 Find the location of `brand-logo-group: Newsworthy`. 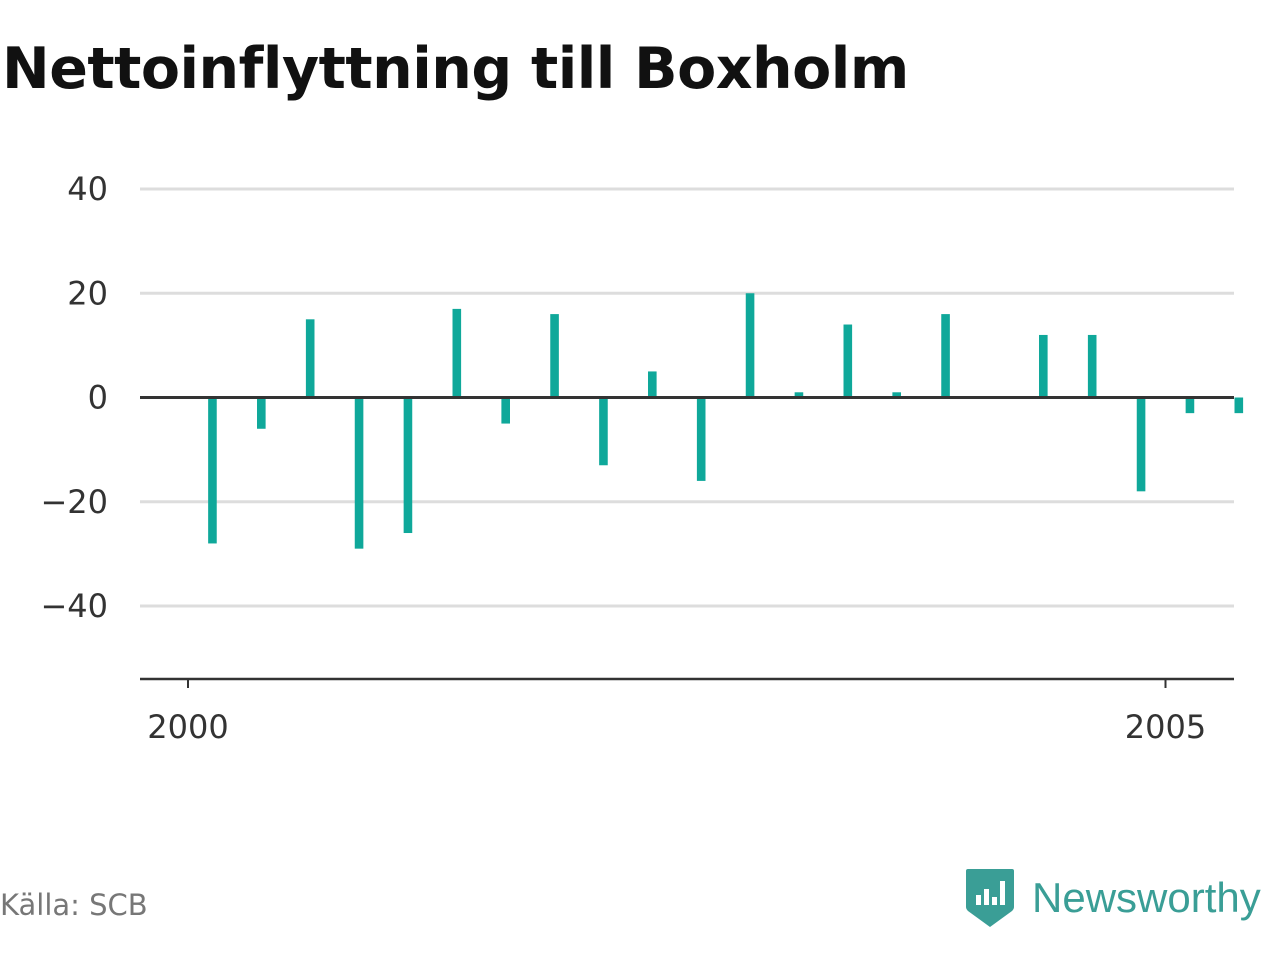

brand-logo-group: Newsworthy is located at coordinates (1112, 898).